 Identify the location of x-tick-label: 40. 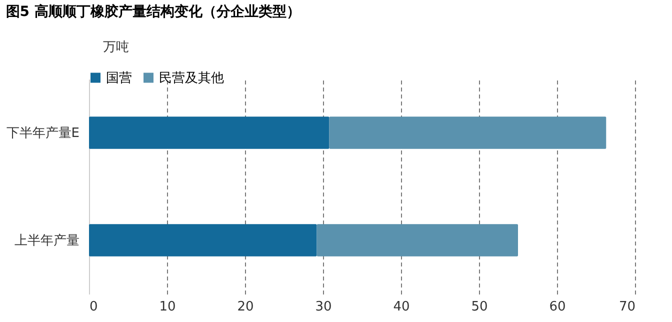
(401, 307).